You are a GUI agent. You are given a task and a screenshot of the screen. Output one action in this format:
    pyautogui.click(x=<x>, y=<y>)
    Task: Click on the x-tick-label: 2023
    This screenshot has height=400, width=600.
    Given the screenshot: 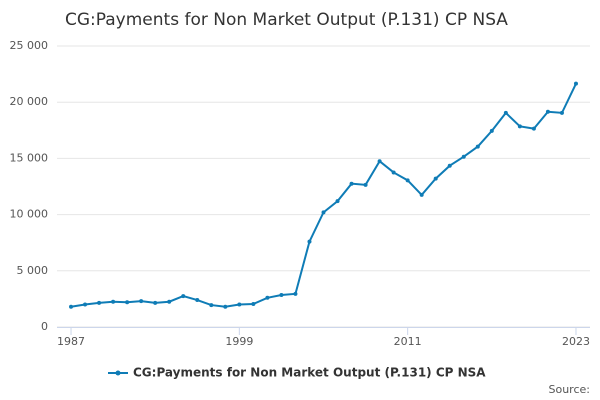 What is the action you would take?
    pyautogui.click(x=576, y=341)
    